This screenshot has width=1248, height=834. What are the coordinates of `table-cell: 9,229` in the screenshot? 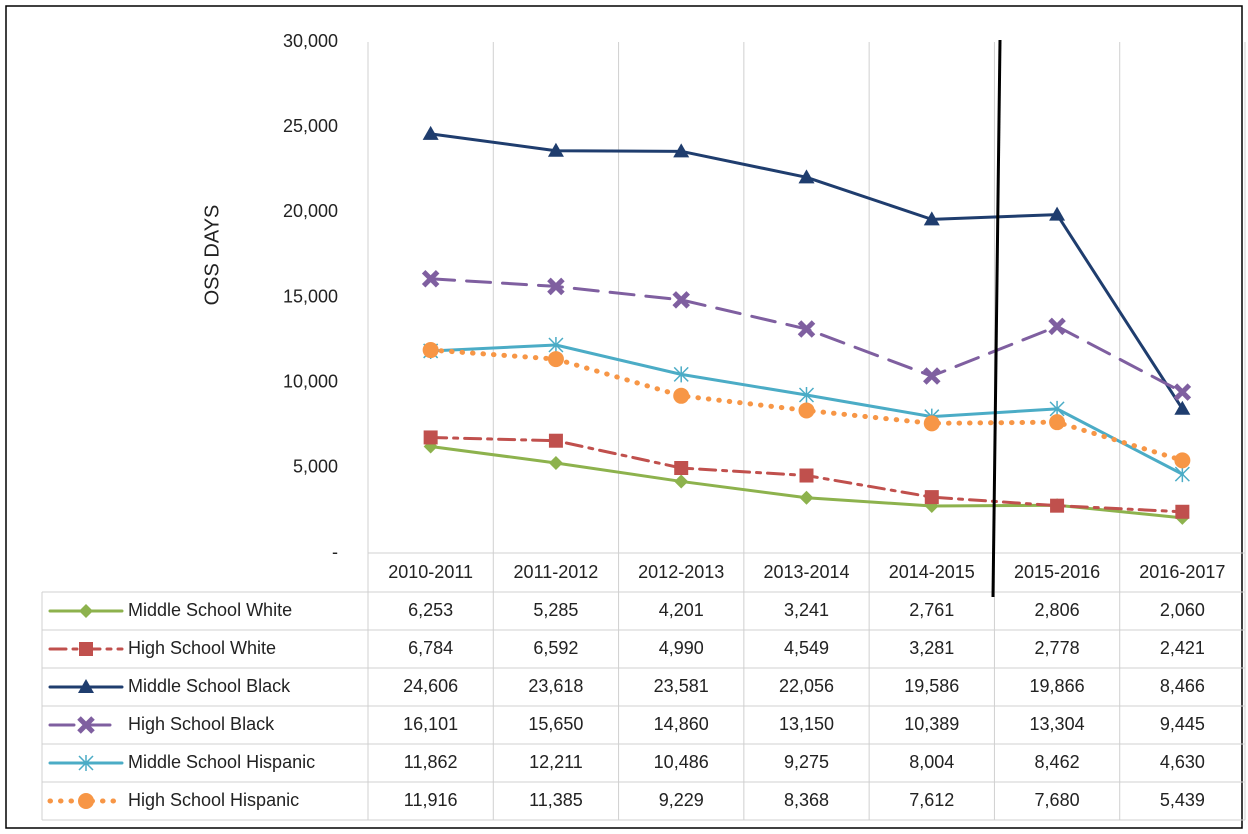 It's located at (681, 800).